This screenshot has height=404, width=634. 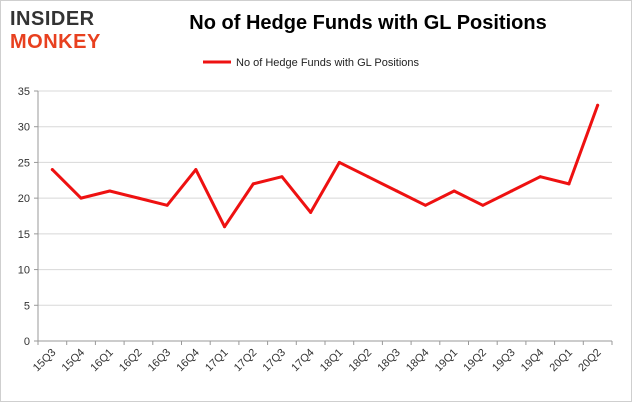 I want to click on x-tick-label: 19Q1, so click(x=447, y=361).